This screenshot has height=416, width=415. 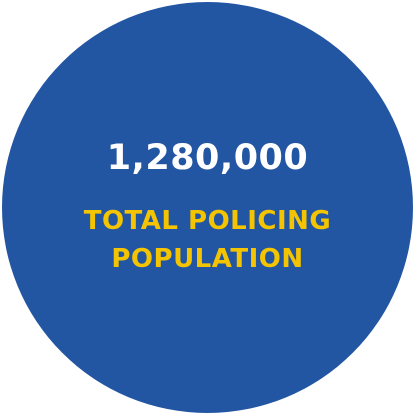 What do you see at coordinates (208, 240) in the screenshot?
I see `stat-label: TOTAL POLICING POPULATION` at bounding box center [208, 240].